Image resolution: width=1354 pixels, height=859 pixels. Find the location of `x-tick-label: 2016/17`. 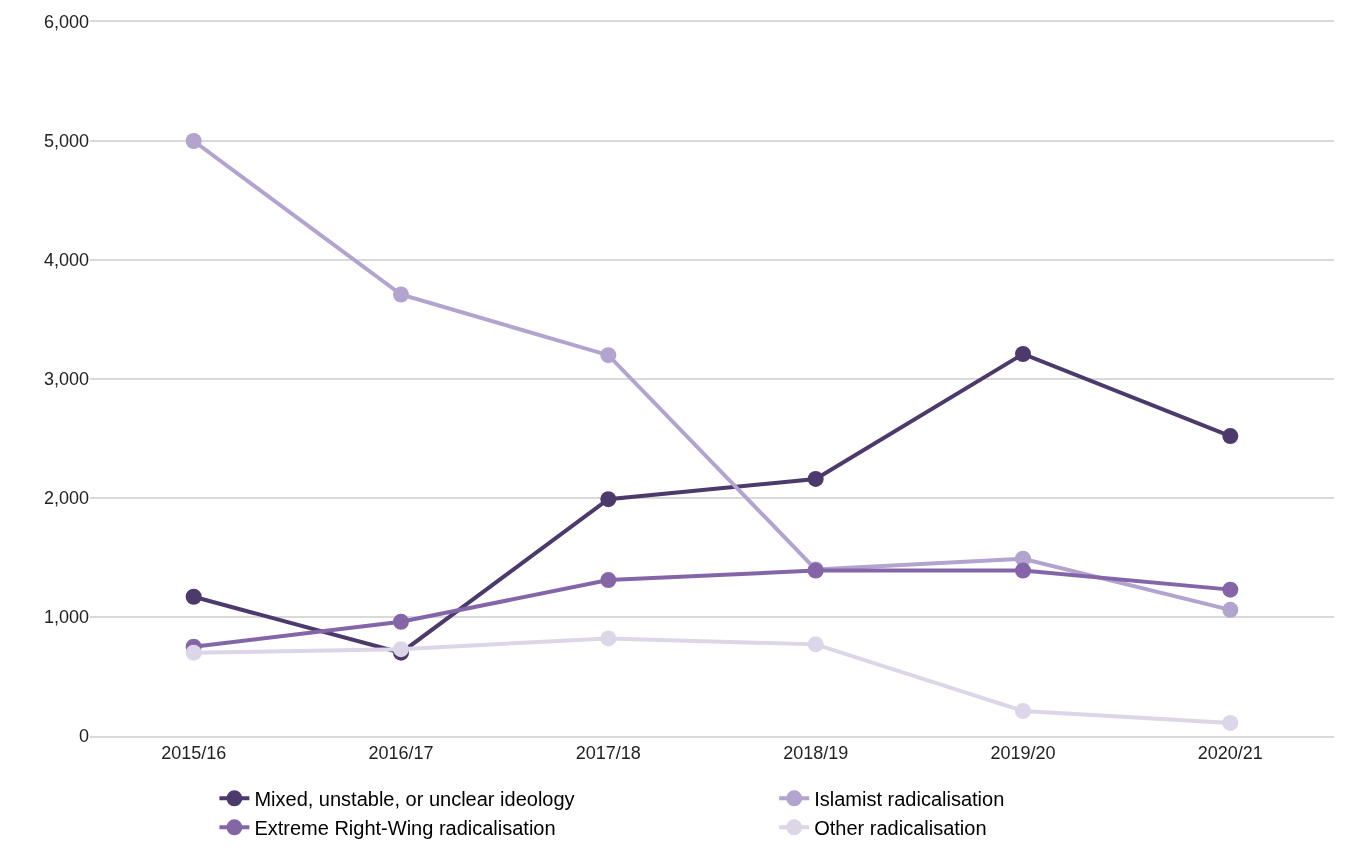

x-tick-label: 2016/17 is located at coordinates (401, 753).